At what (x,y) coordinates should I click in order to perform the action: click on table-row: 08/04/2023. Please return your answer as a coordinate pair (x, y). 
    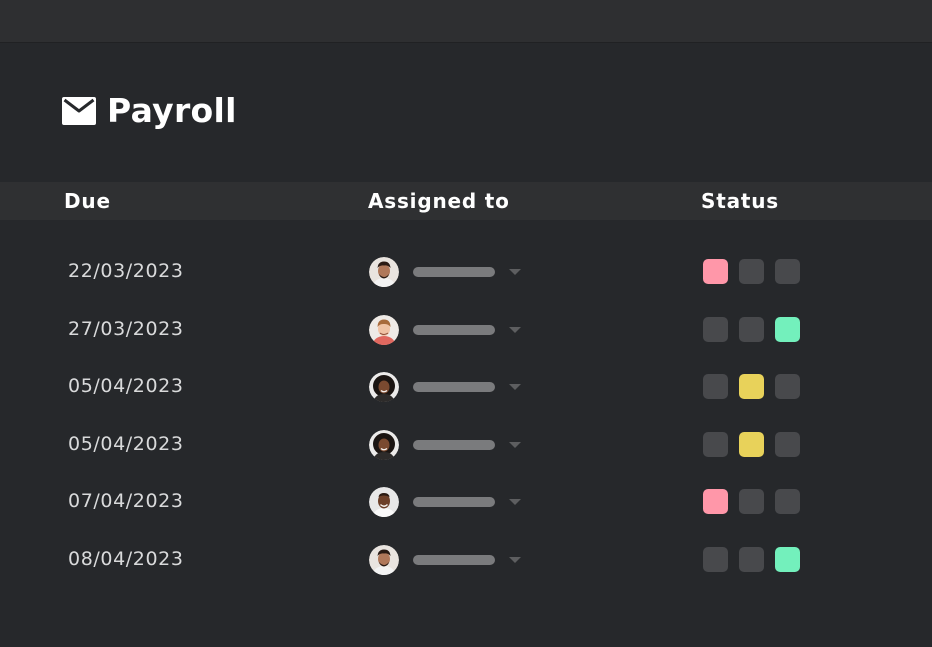
    Looking at the image, I should click on (466, 560).